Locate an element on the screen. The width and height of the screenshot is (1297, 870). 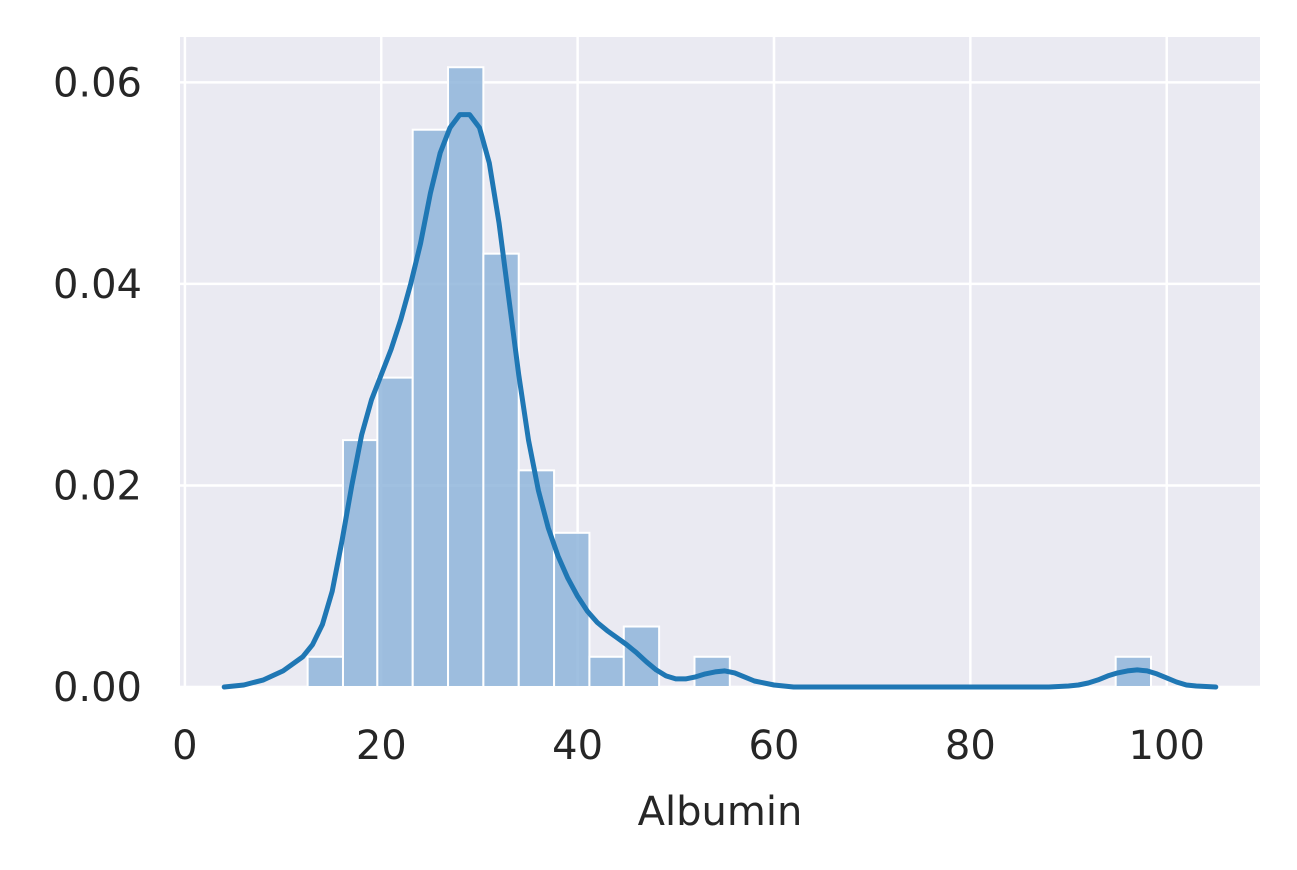
y-tick-label: 0.00 is located at coordinates (97, 688).